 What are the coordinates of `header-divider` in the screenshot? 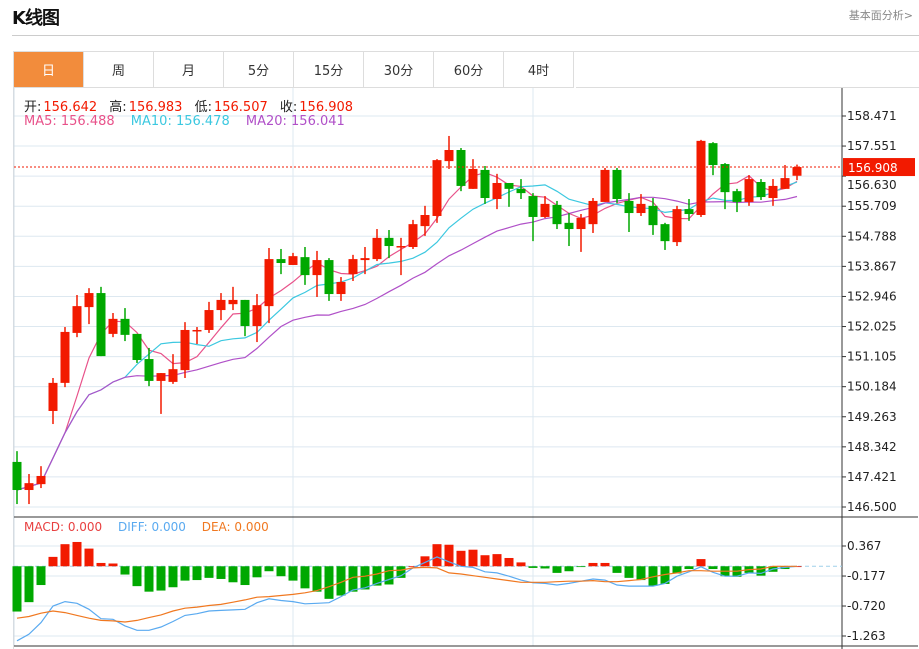 It's located at (465, 35).